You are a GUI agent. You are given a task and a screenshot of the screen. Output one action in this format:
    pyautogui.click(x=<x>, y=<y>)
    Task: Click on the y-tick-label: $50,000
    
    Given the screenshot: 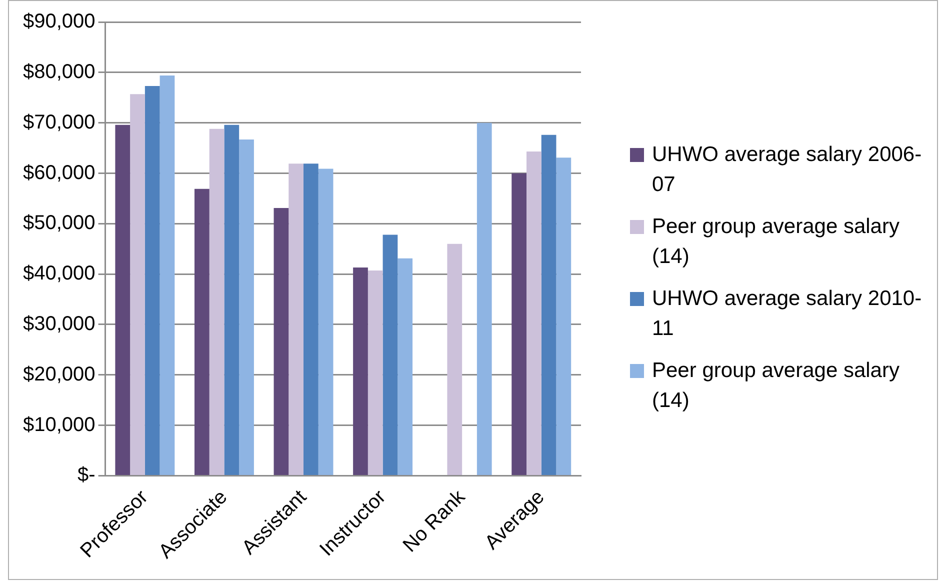 What is the action you would take?
    pyautogui.click(x=59, y=223)
    